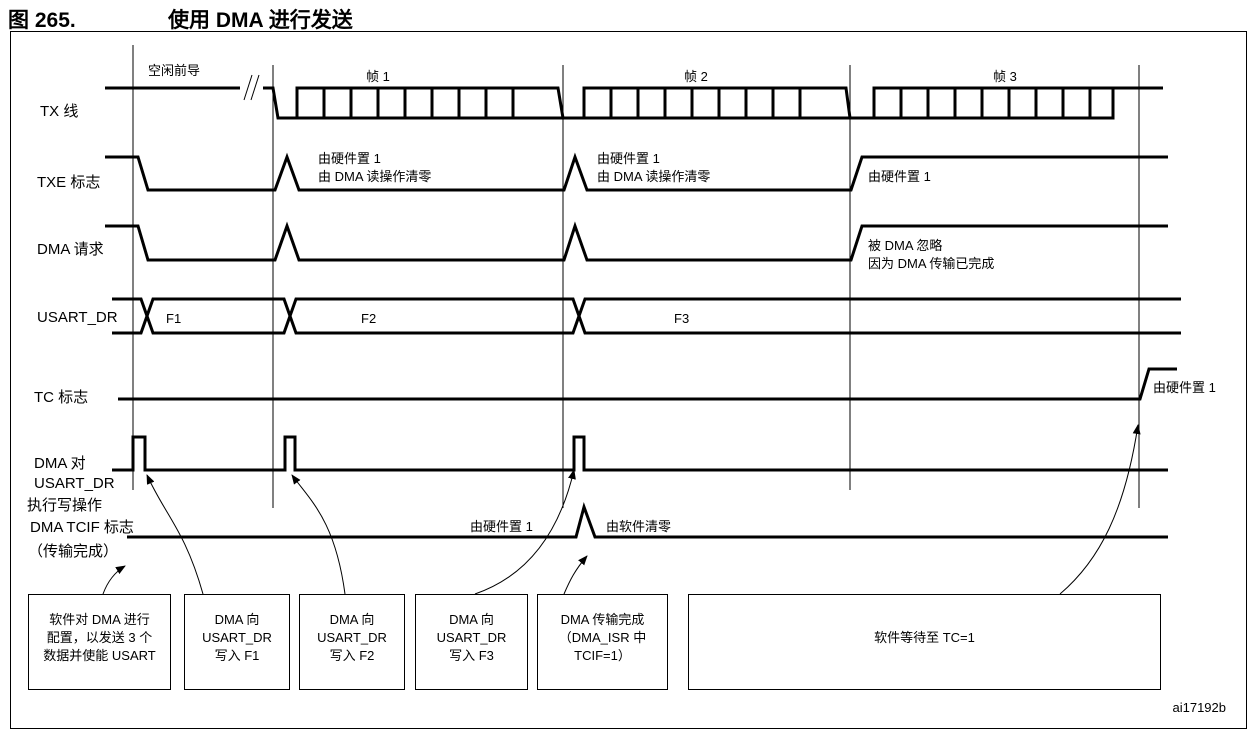 Image resolution: width=1257 pixels, height=735 pixels. I want to click on txe-set-hw-3: 由硬件置 1, so click(899, 176).